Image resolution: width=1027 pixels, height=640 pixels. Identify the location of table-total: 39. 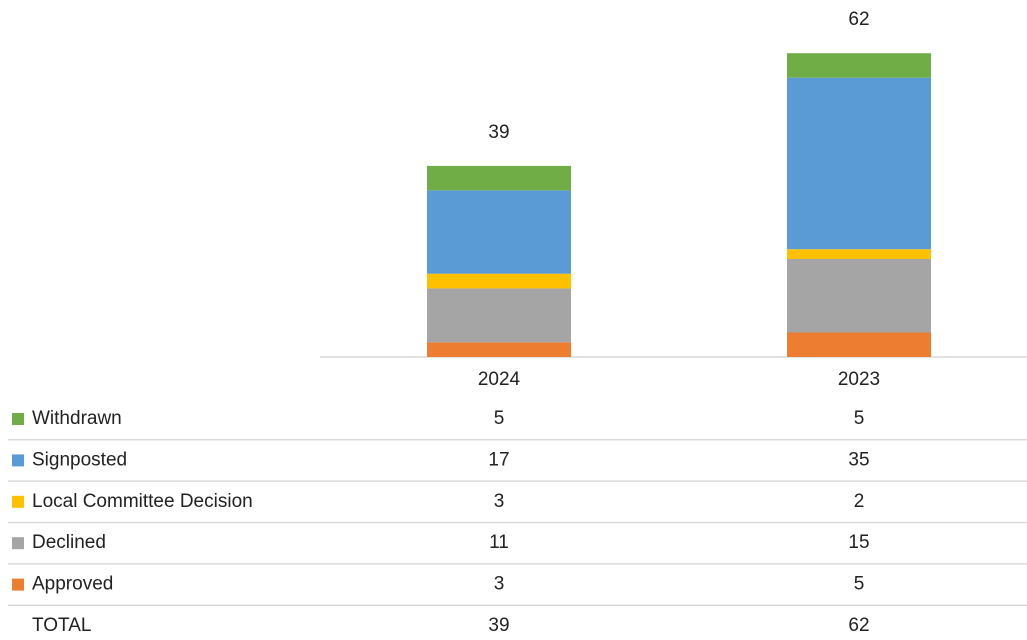
(498, 625).